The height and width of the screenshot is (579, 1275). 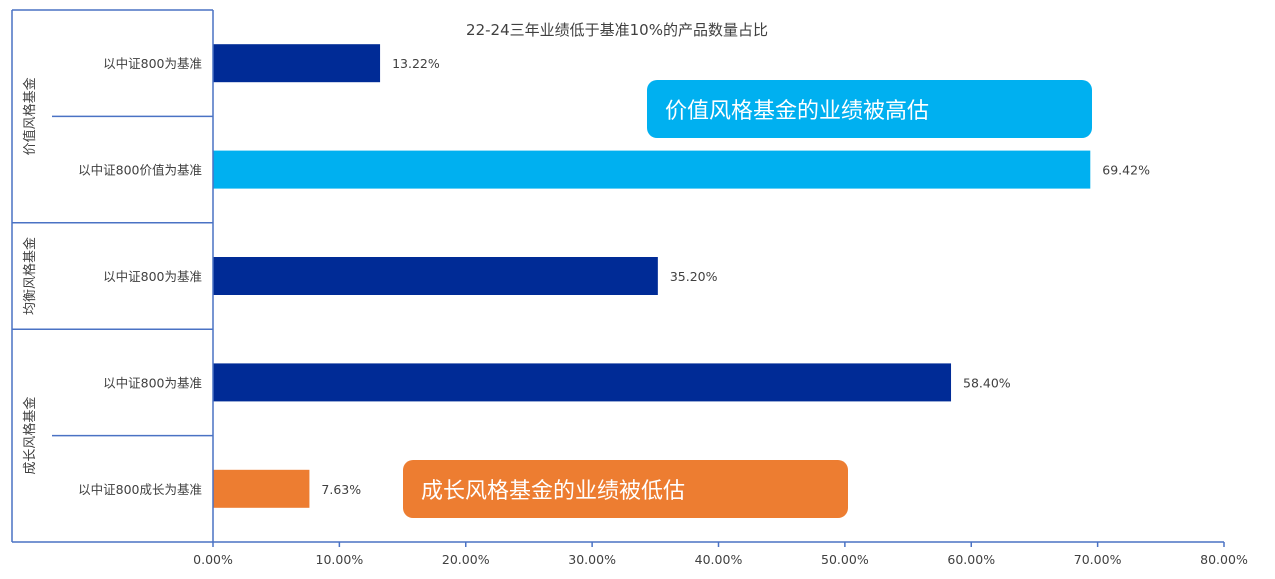 I want to click on value-label: 58.40%, so click(x=987, y=382).